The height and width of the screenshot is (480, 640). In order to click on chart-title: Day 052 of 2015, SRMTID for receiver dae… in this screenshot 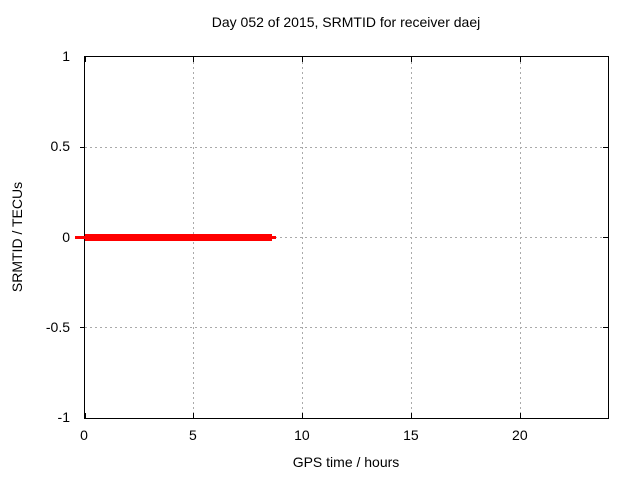, I will do `click(346, 22)`.